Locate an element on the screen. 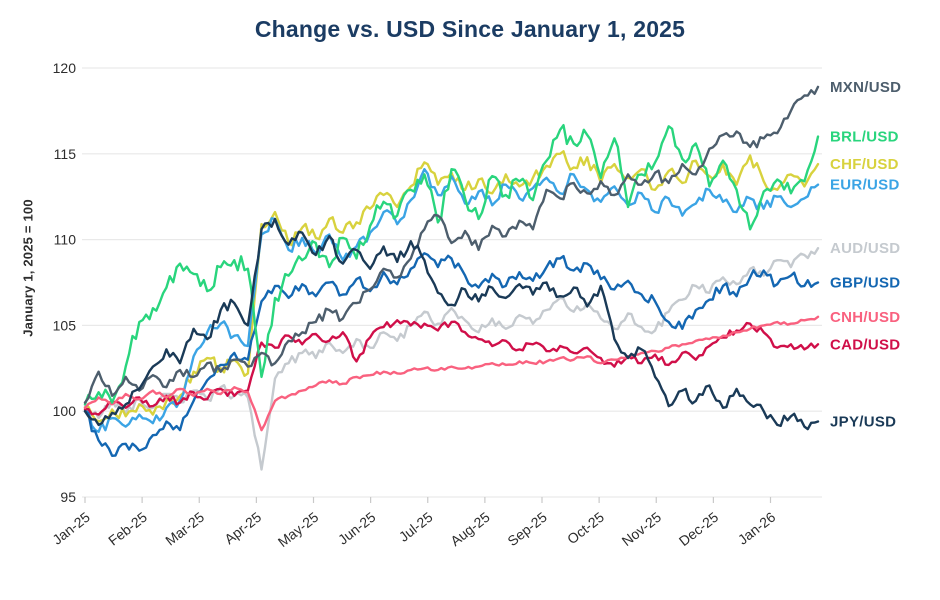  x-tick-label: Sep-25 is located at coordinates (527, 529).